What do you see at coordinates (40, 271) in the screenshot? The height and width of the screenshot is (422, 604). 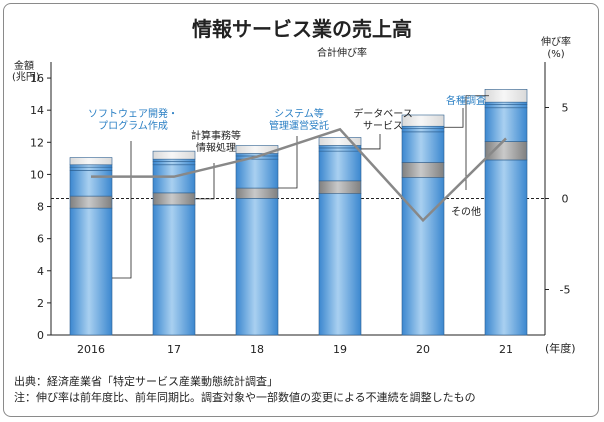 I see `y-tick-label: 4` at bounding box center [40, 271].